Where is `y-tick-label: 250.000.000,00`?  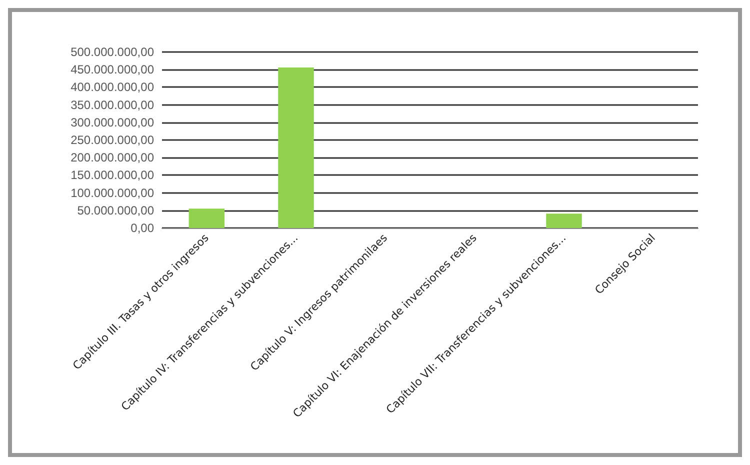
y-tick-label: 250.000.000,00 is located at coordinates (112, 140).